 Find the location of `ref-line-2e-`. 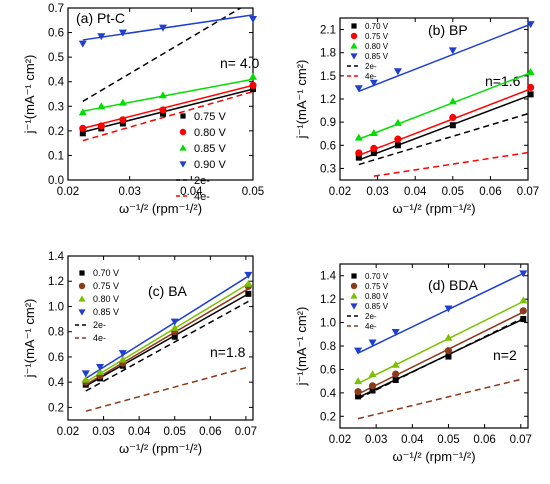

ref-line-2e- is located at coordinates (167, 346).